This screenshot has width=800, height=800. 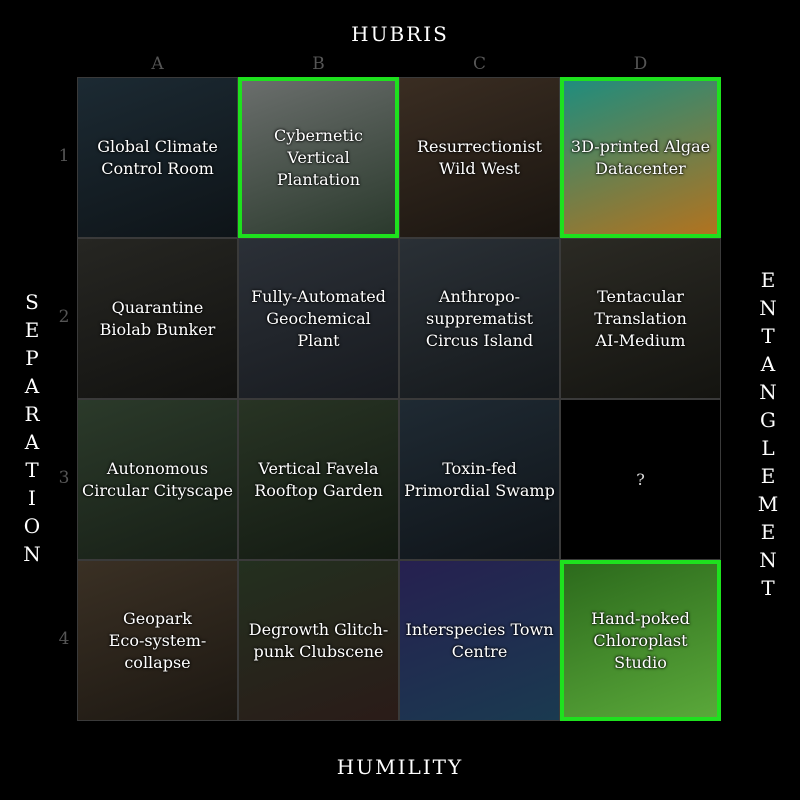 I want to click on grid-cell-c2: Anthropo- supprematist Circus Island, so click(x=479, y=318).